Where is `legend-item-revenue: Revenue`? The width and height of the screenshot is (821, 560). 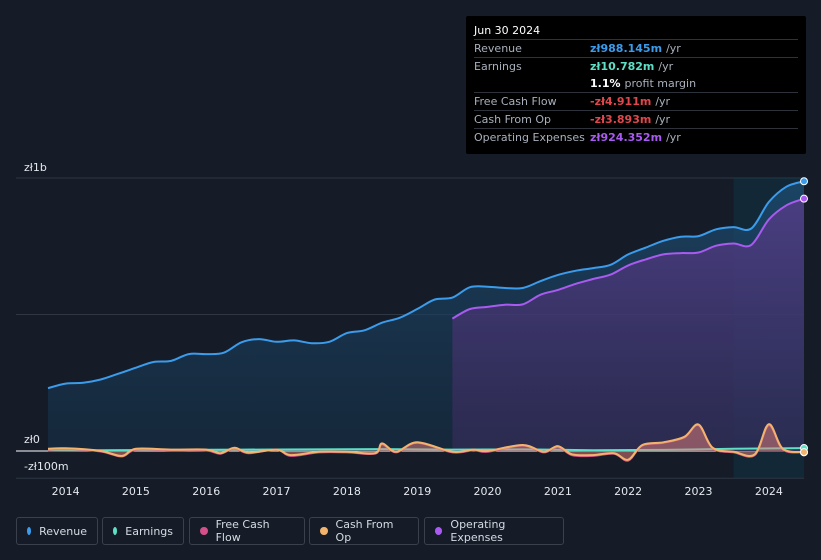 legend-item-revenue: Revenue is located at coordinates (57, 531).